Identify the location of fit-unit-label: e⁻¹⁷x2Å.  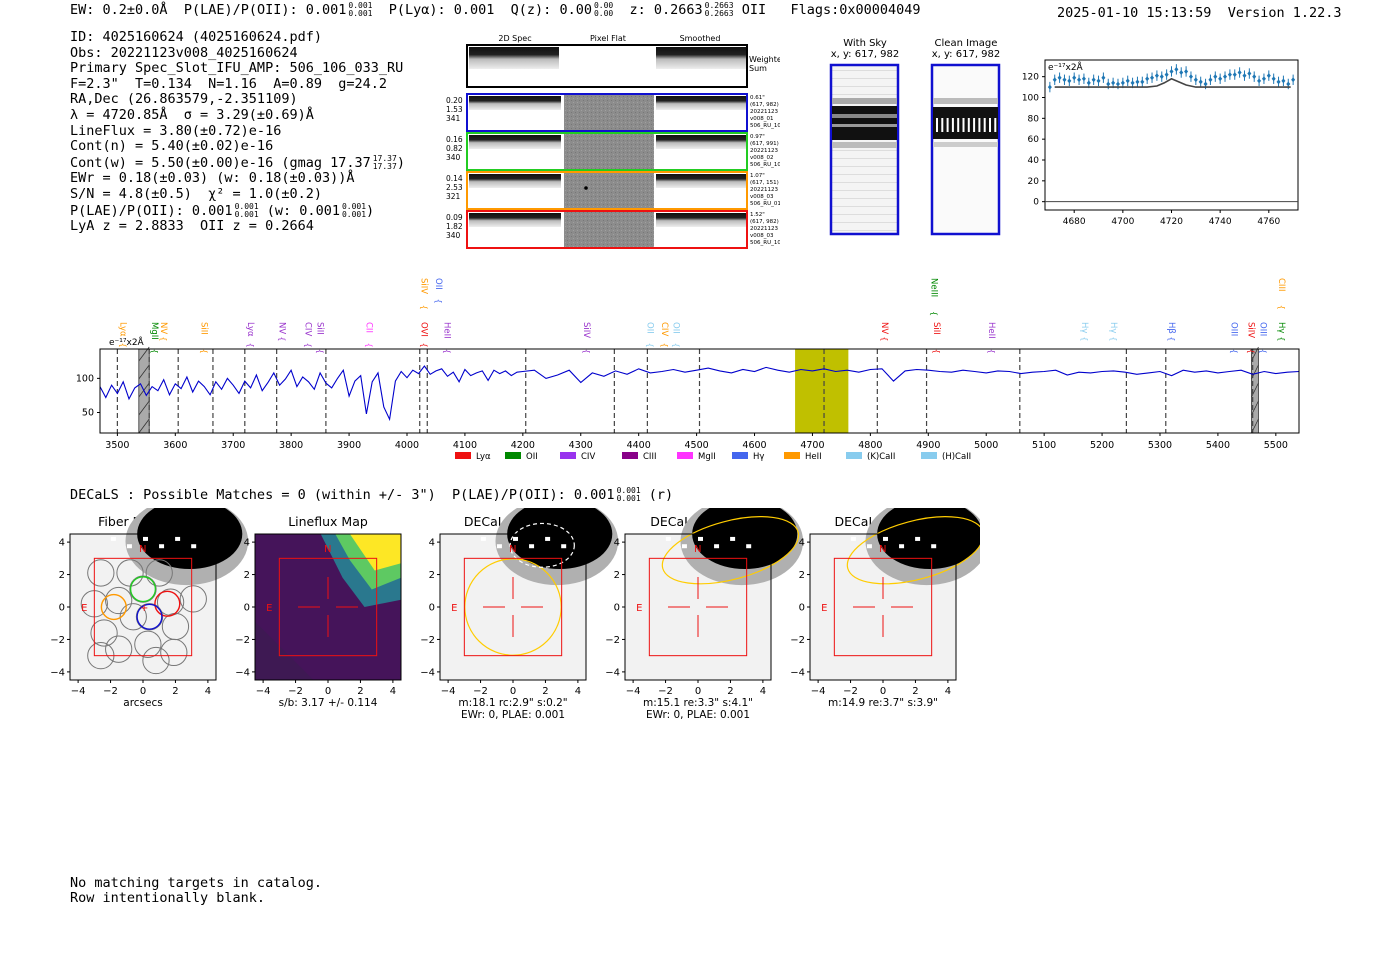
(1066, 67).